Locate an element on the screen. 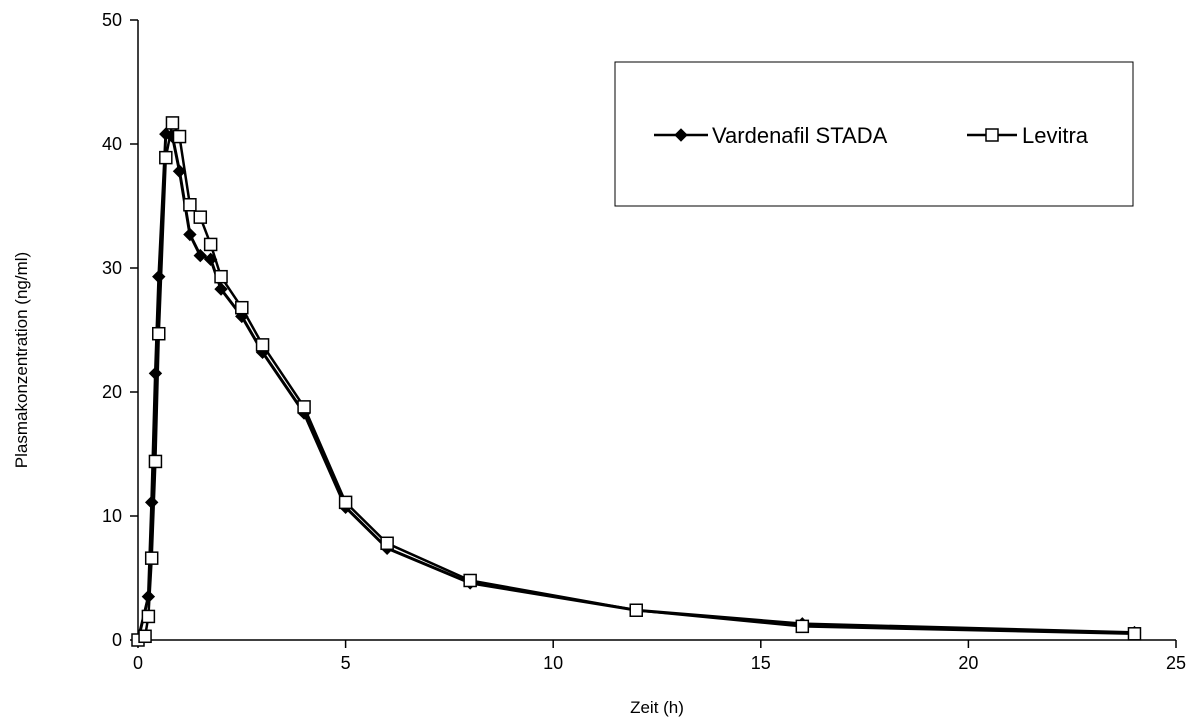 The height and width of the screenshot is (720, 1193). legend-item: Levitra is located at coordinates (1028, 135).